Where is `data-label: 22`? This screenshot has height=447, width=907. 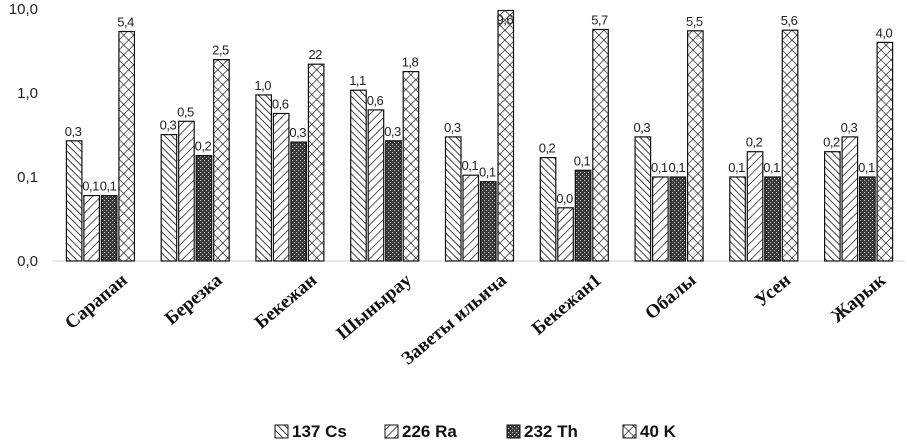
data-label: 22 is located at coordinates (315, 54).